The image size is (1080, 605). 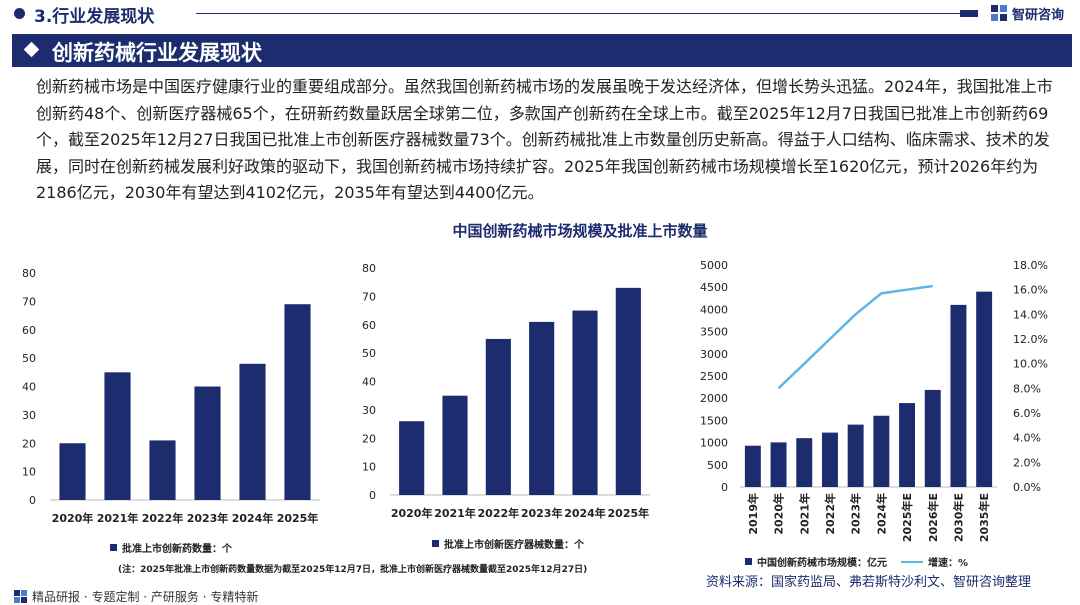 What do you see at coordinates (19, 13) in the screenshot?
I see `section-bullet-icon` at bounding box center [19, 13].